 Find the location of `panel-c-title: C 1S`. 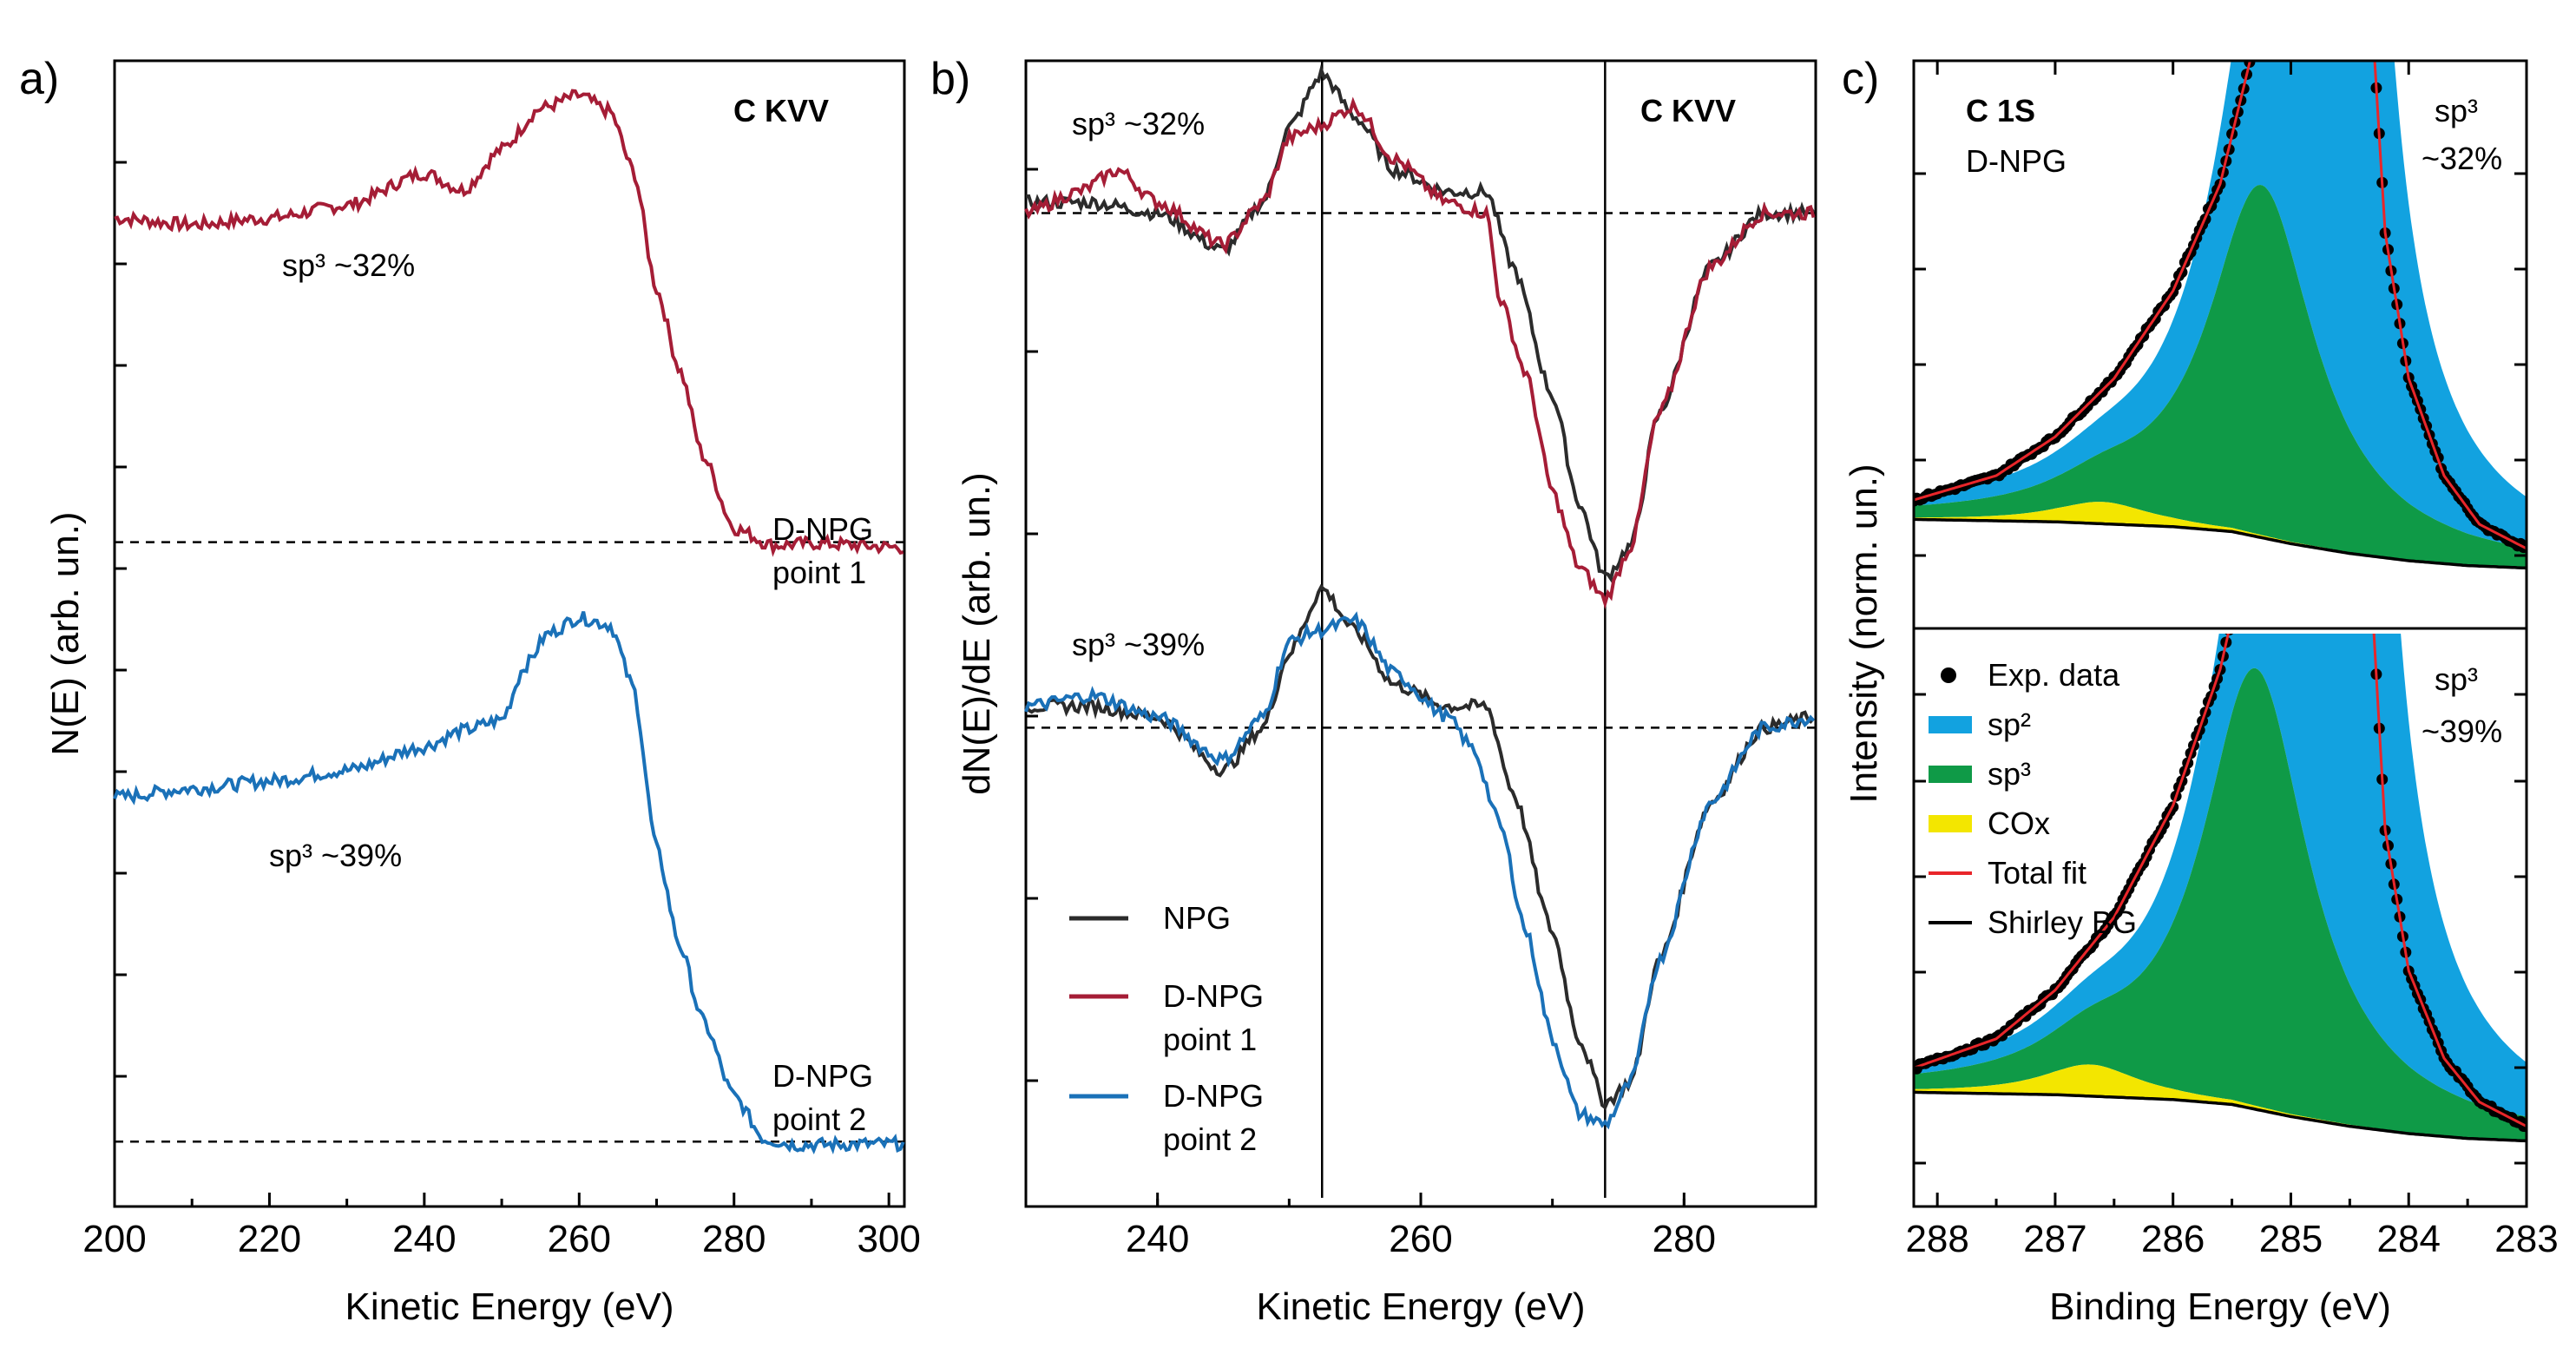

panel-c-title: C 1S is located at coordinates (2001, 110).